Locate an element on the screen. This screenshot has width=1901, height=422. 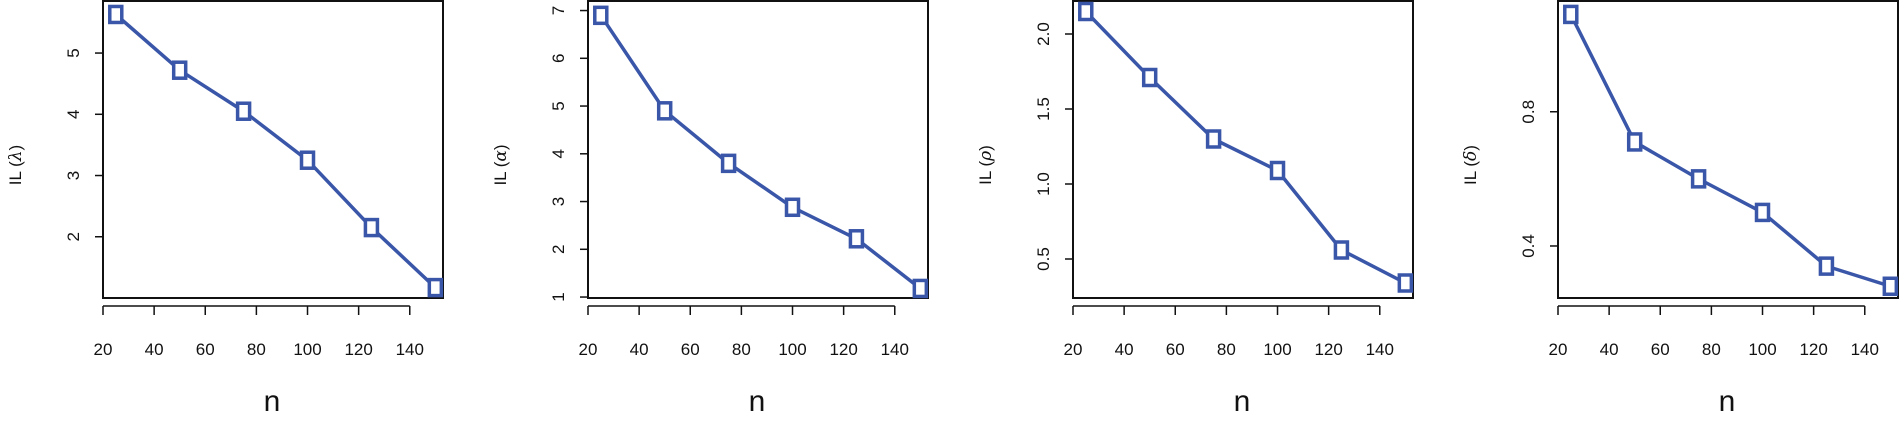
y-axis-label: IL (λ) is located at coordinates (18, 165).